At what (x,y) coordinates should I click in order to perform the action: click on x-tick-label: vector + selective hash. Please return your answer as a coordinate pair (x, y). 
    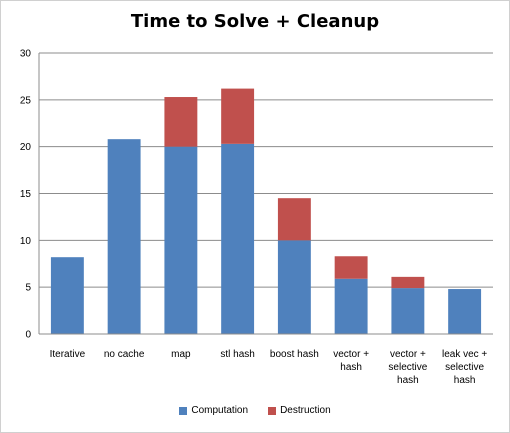
    Looking at the image, I should click on (407, 367).